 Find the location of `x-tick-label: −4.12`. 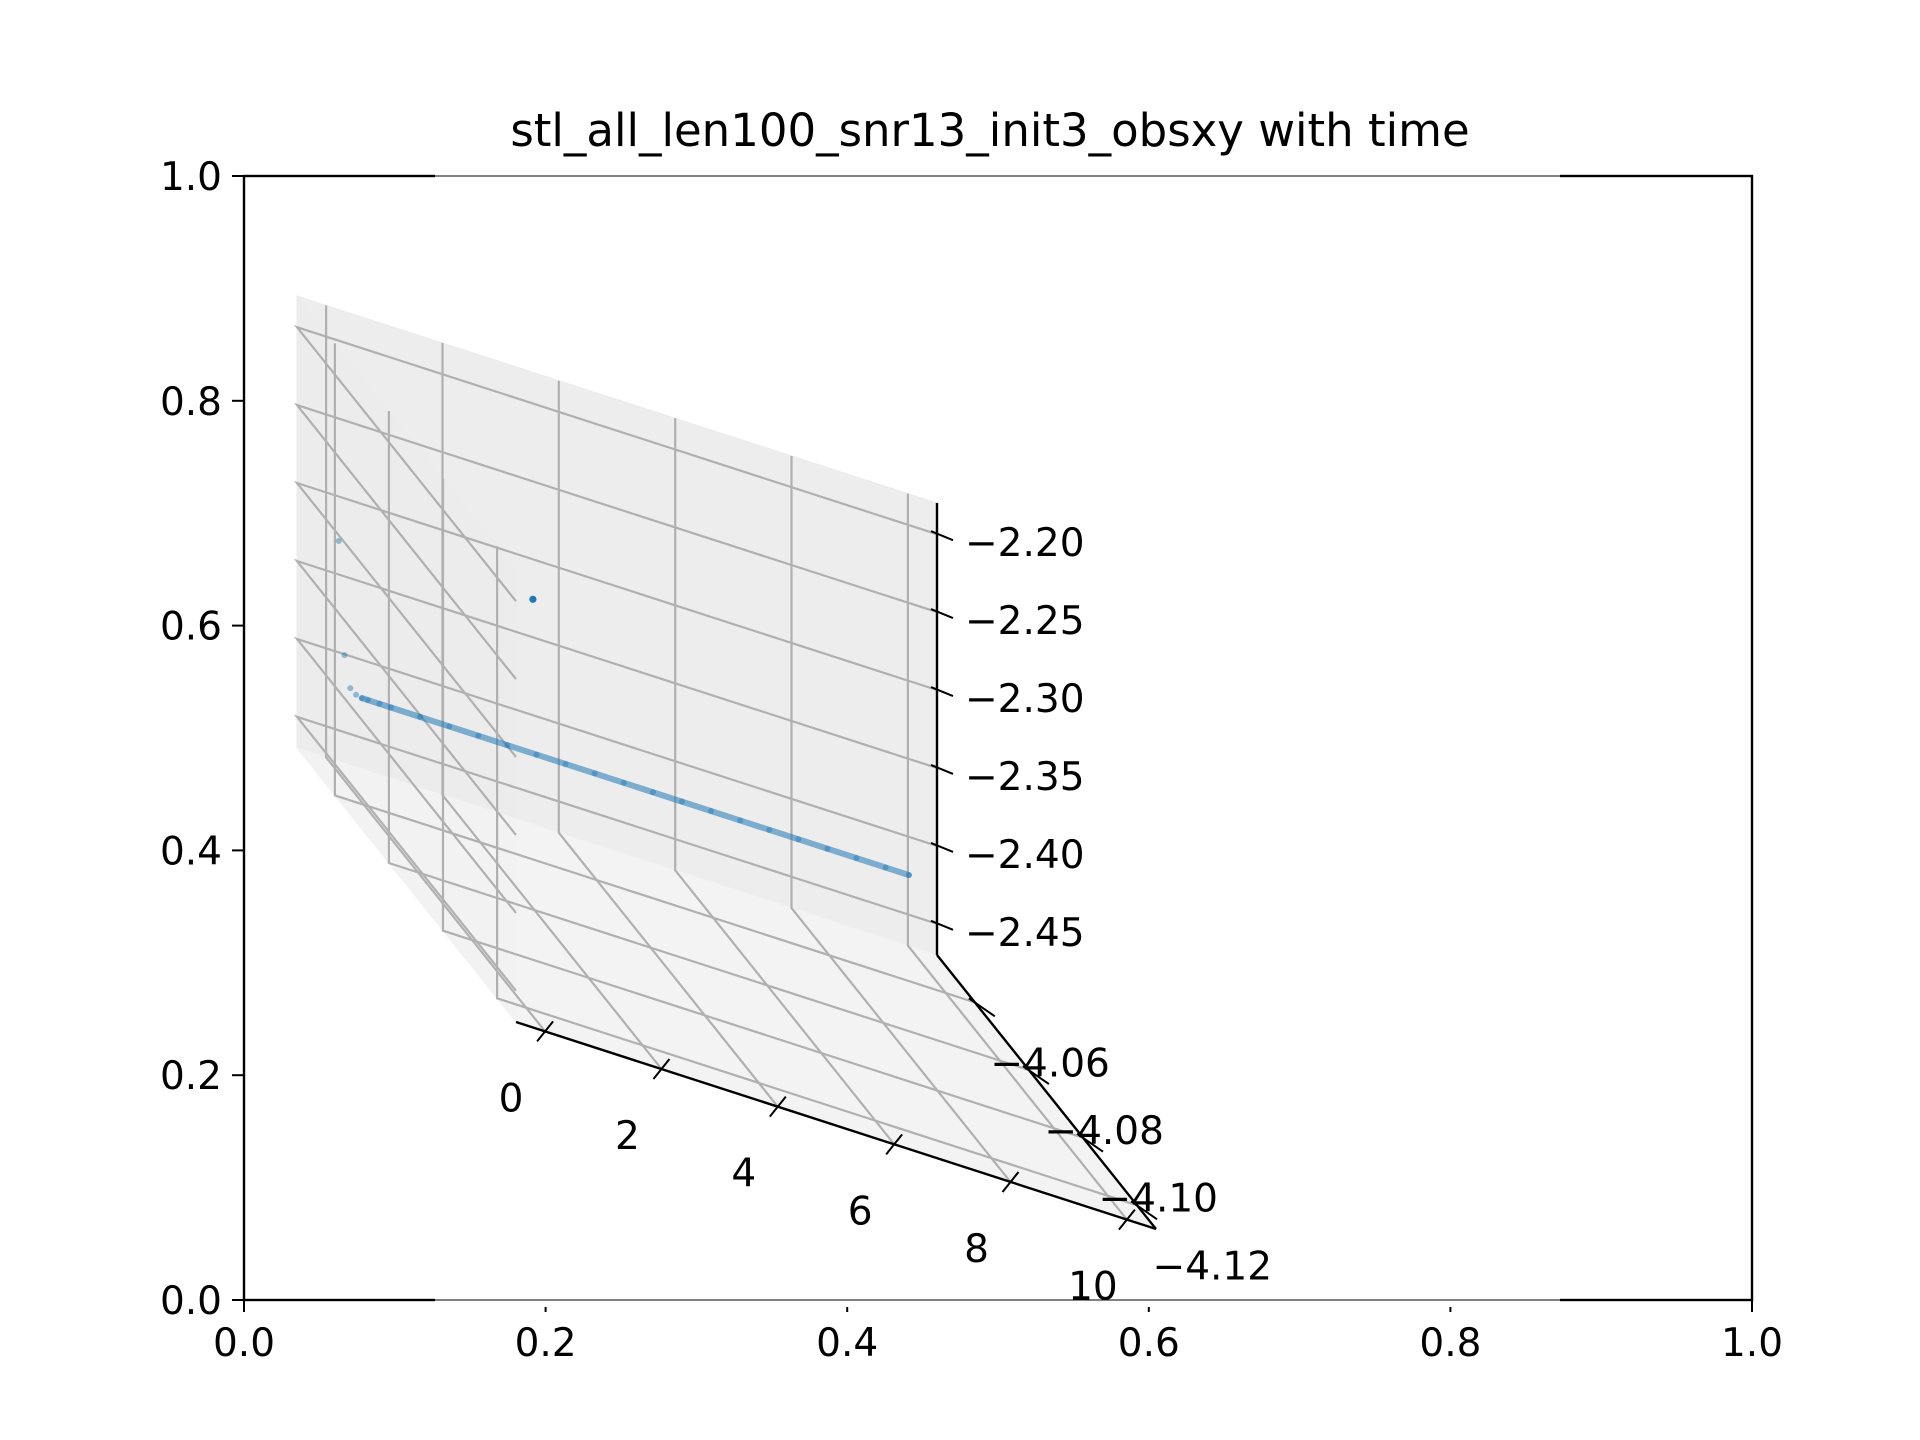

x-tick-label: −4.12 is located at coordinates (1213, 1266).